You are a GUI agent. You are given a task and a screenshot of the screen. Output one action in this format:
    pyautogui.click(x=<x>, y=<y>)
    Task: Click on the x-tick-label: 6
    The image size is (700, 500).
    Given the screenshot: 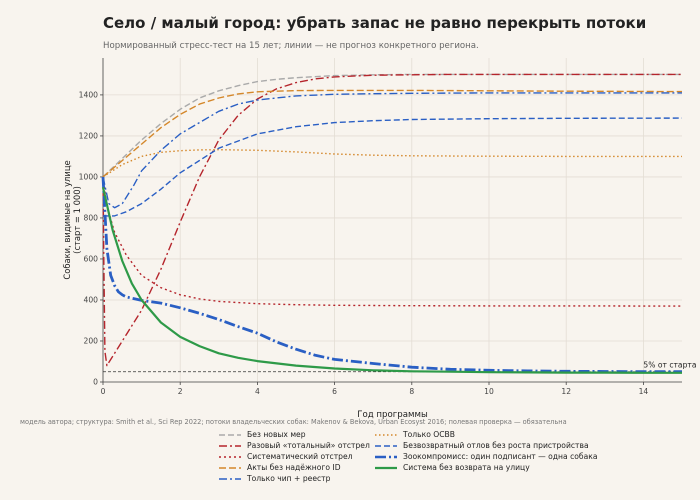 What is the action you would take?
    pyautogui.click(x=334, y=391)
    